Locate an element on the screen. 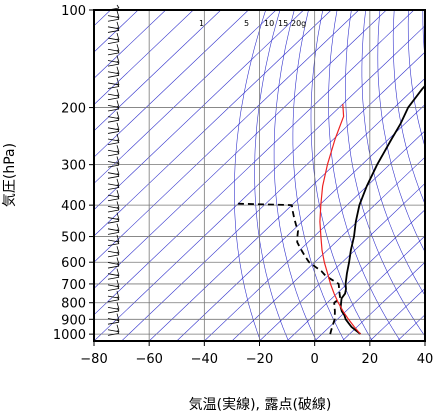 The height and width of the screenshot is (412, 435). mixing-ratio-label: 5 is located at coordinates (246, 23).